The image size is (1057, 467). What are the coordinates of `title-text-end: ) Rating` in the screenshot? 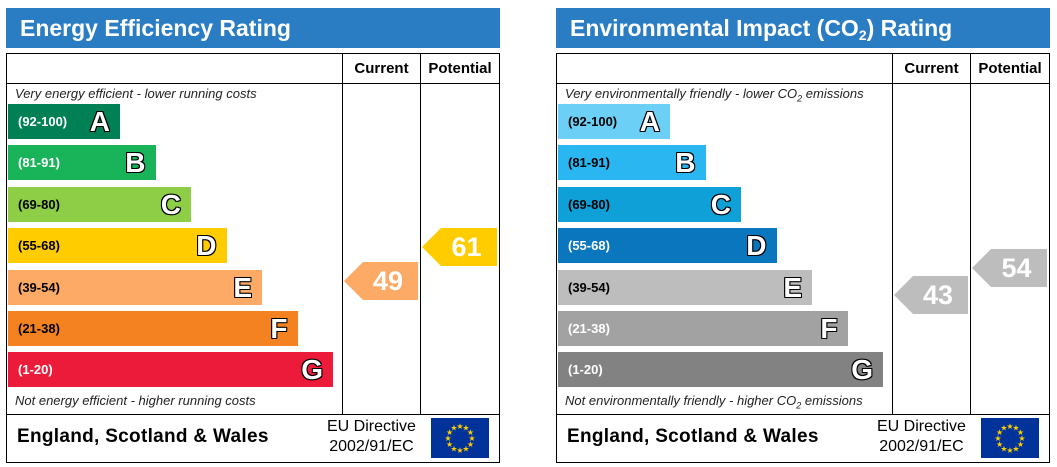 It's located at (909, 28).